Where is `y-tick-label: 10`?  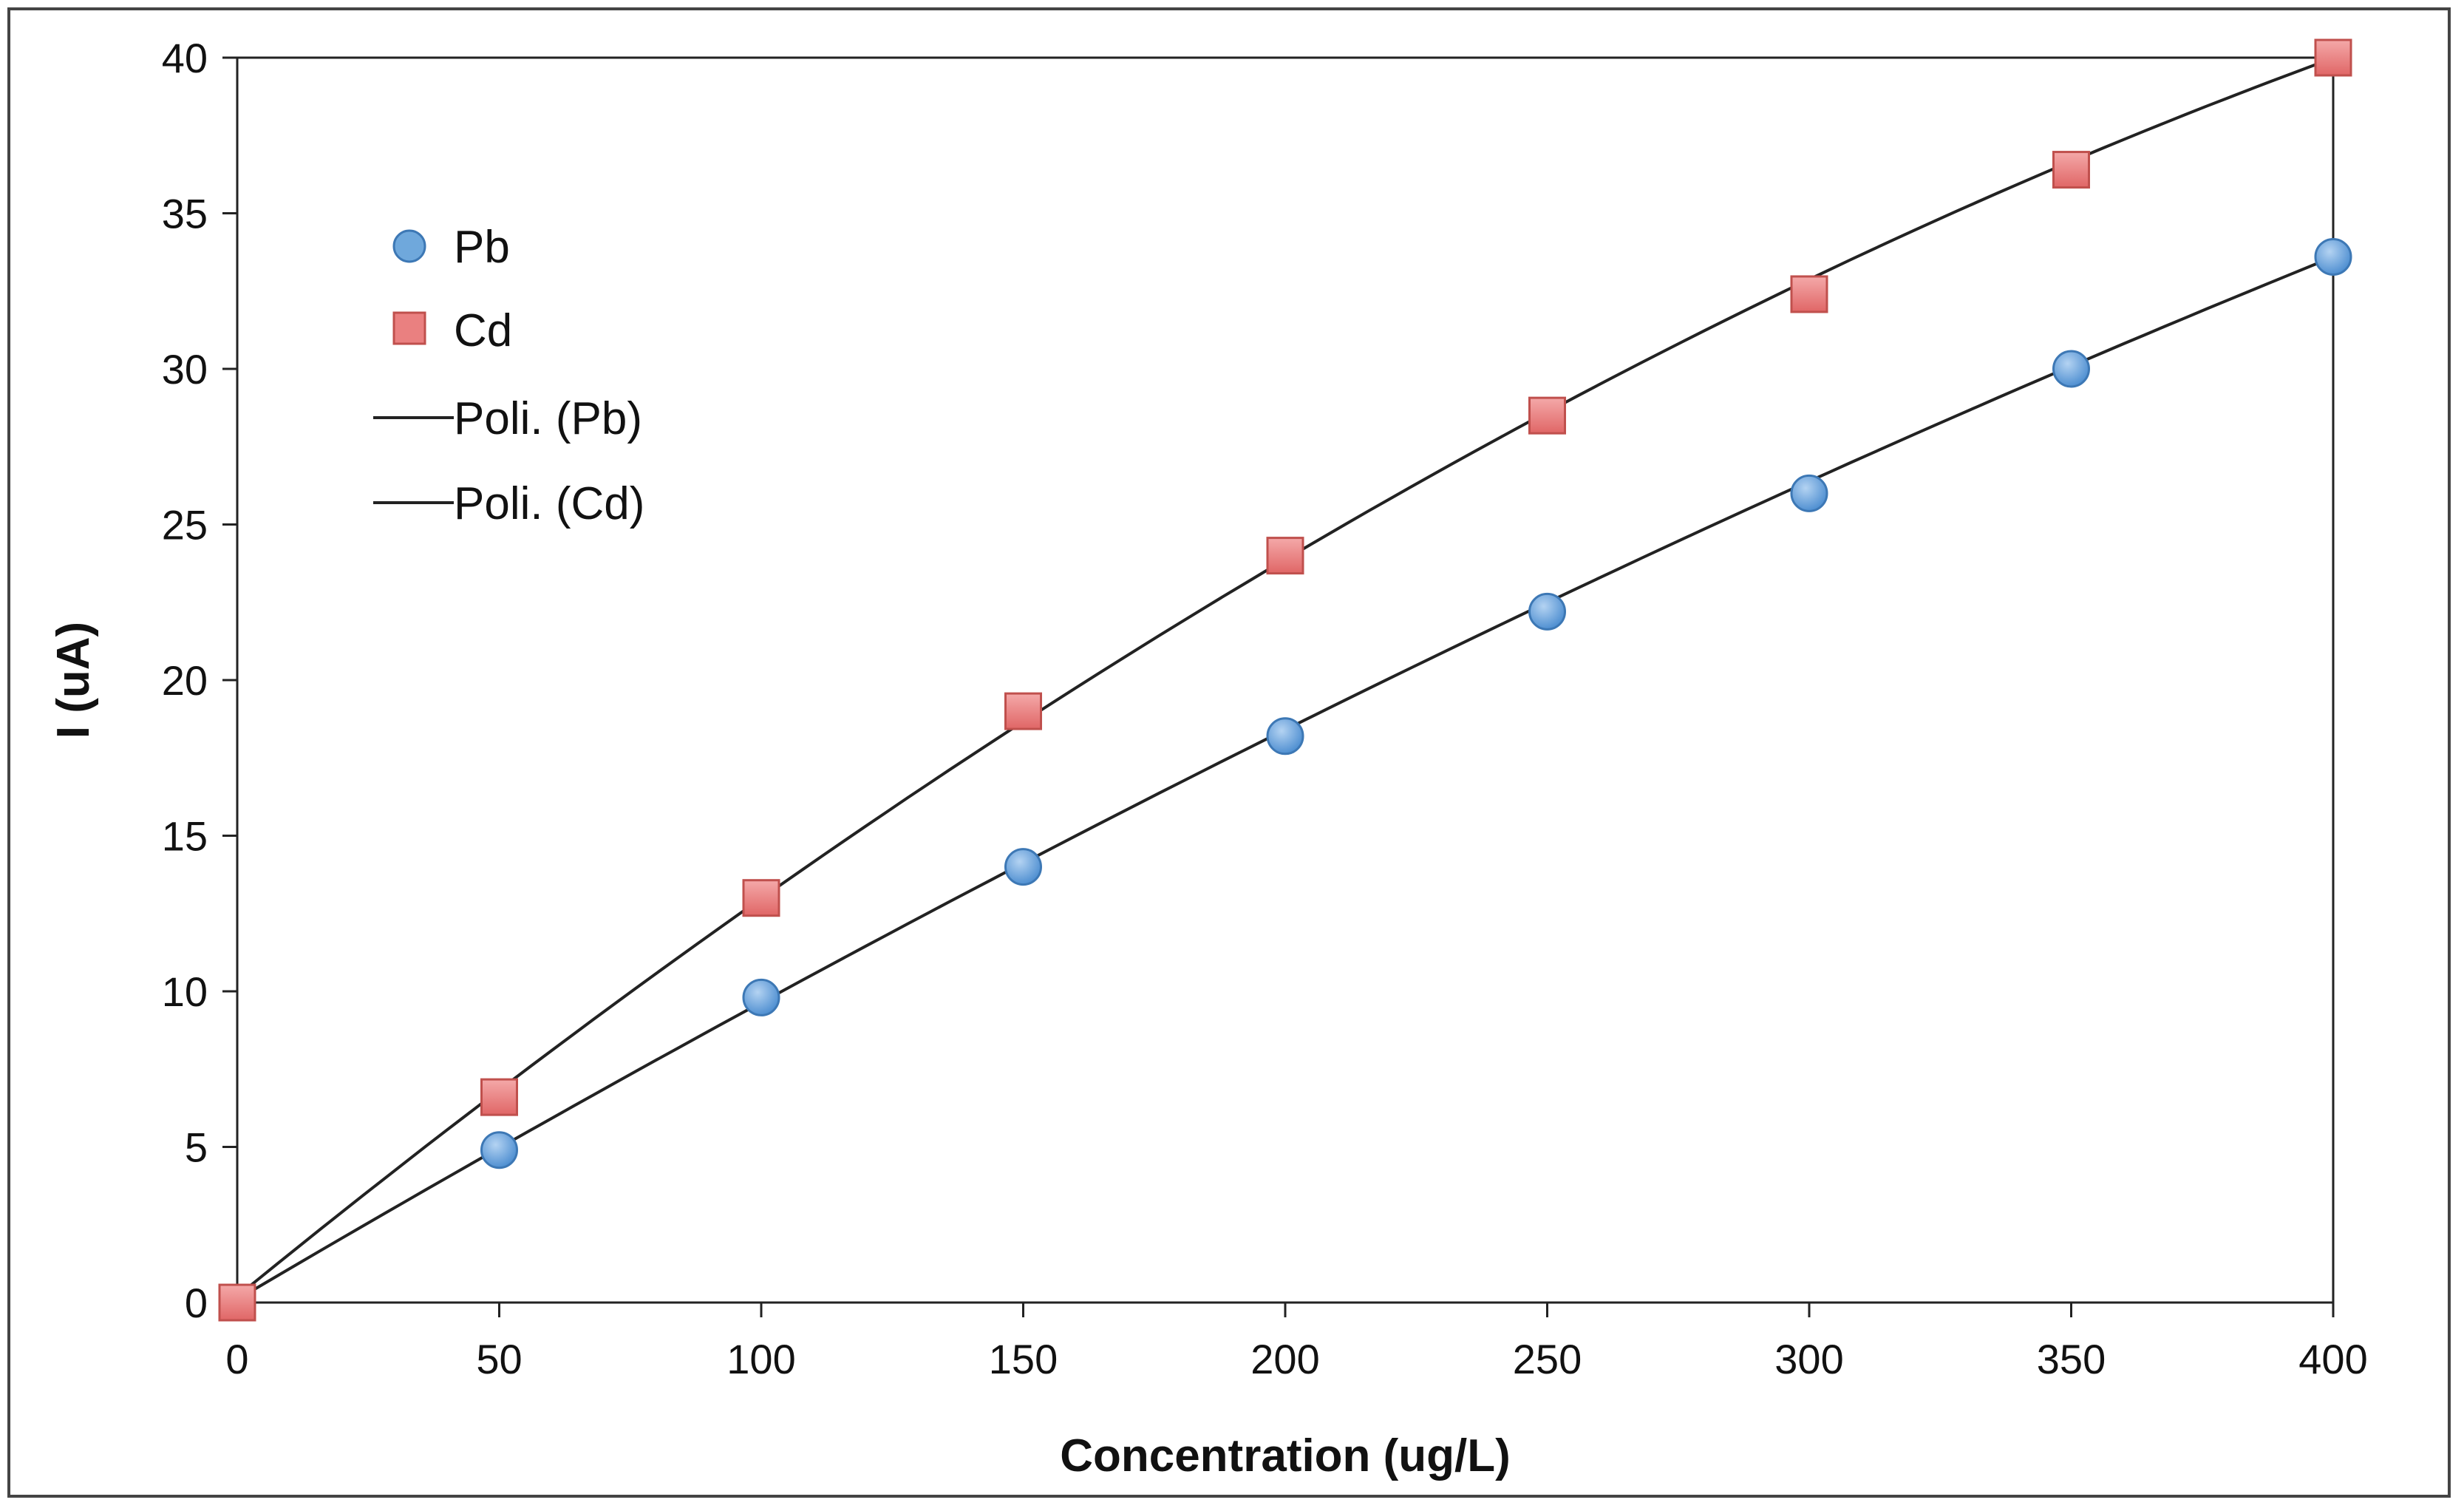 y-tick-label: 10 is located at coordinates (185, 991).